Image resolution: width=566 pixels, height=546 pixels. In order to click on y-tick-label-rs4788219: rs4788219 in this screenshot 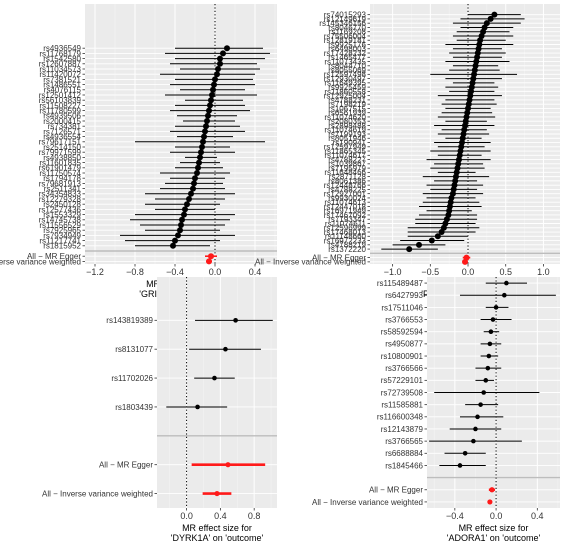, I will do `click(347, 245)`.